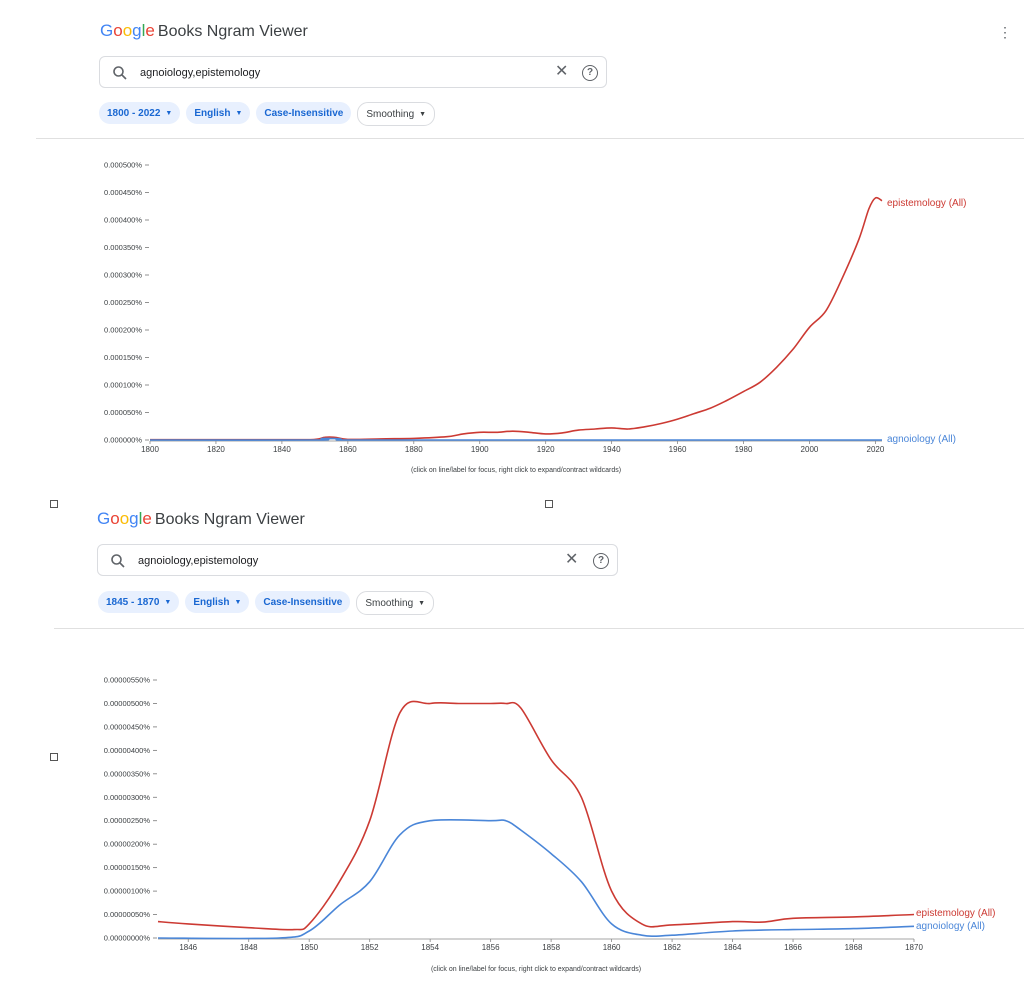  Describe the element at coordinates (127, 914) in the screenshot. I see `y-tick-label: 0.00000050%` at that location.